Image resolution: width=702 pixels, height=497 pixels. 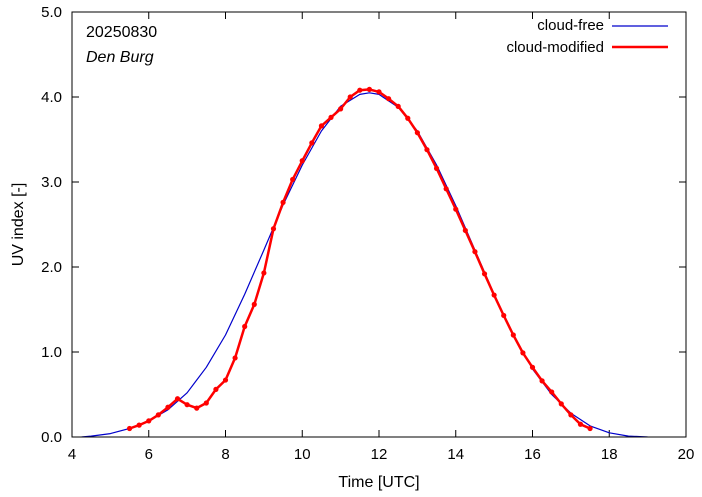 I want to click on annotation-date: 20250830, so click(x=121, y=32).